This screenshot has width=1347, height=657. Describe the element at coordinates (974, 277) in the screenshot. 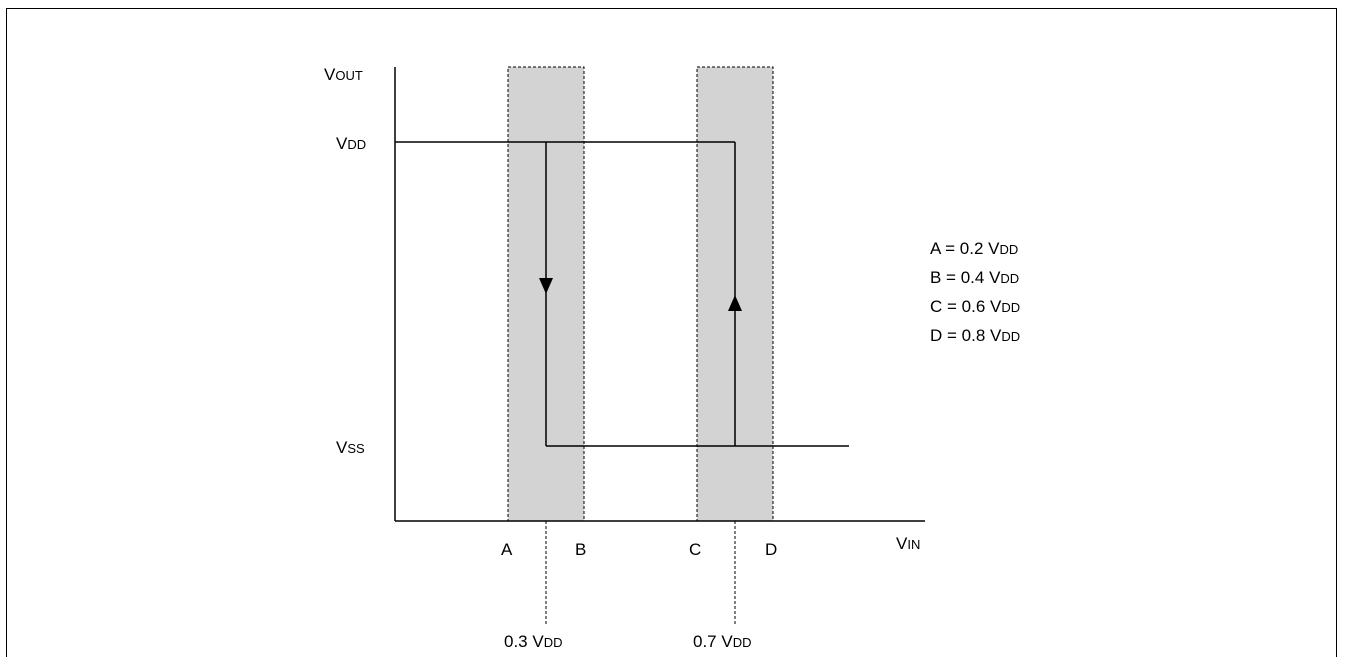

I see `legend-line-b: B = 0.4 VDD` at that location.